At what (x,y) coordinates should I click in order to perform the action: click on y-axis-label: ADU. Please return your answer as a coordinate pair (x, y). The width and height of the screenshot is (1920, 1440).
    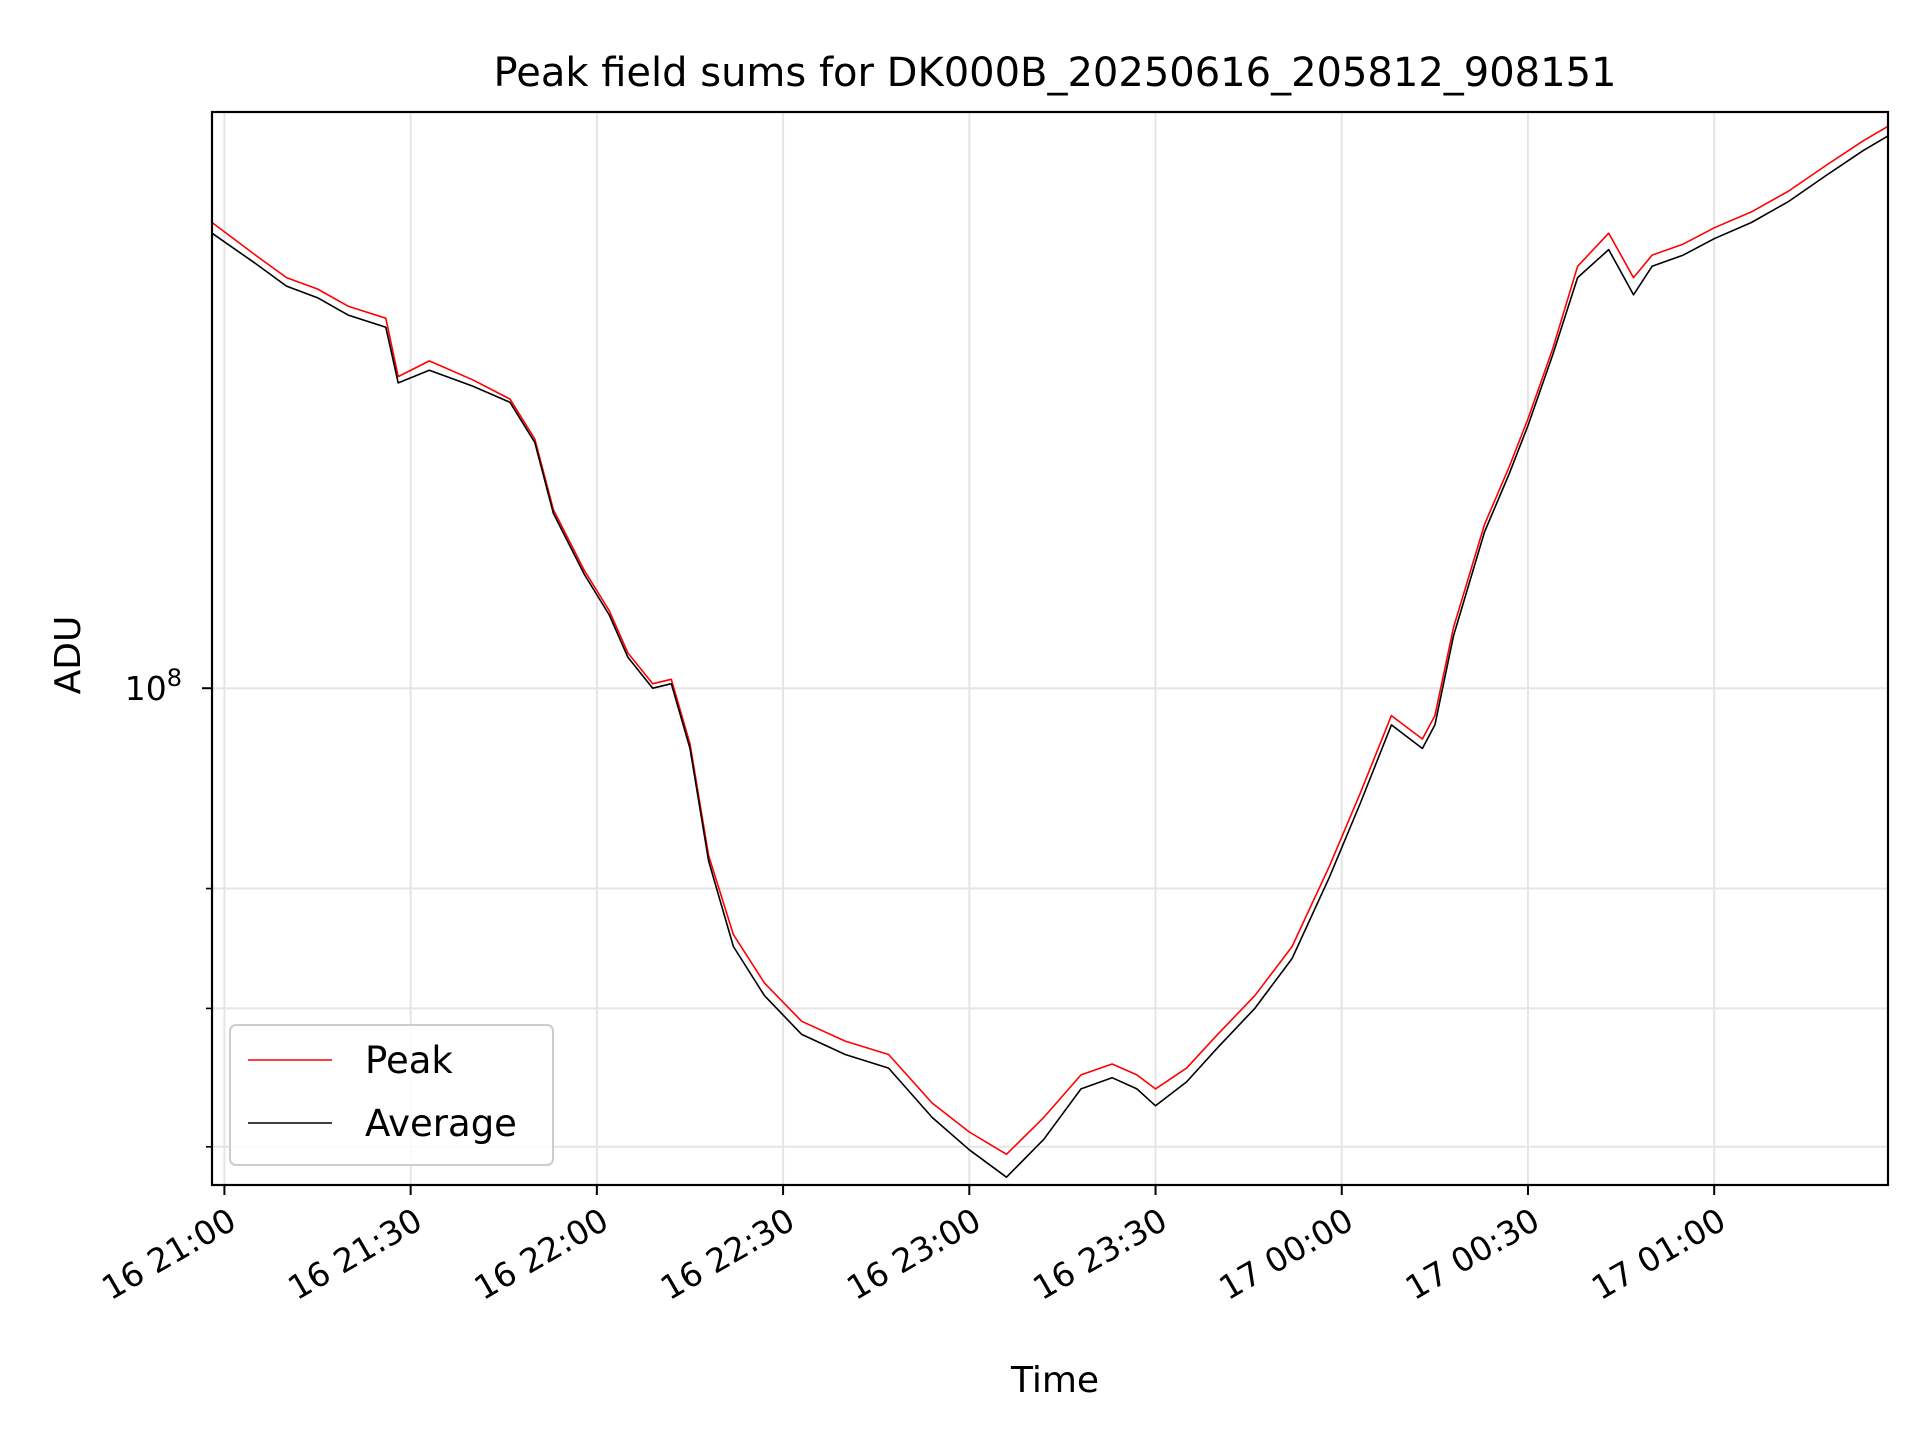
    Looking at the image, I should click on (68, 655).